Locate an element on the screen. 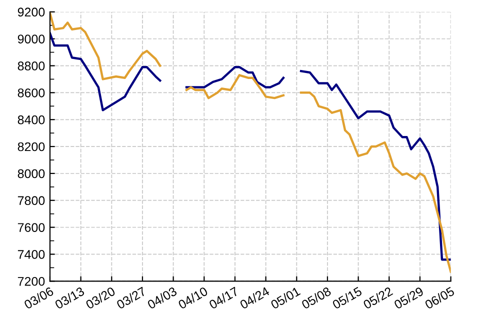  x-tick-label: 03/20 is located at coordinates (100, 298).